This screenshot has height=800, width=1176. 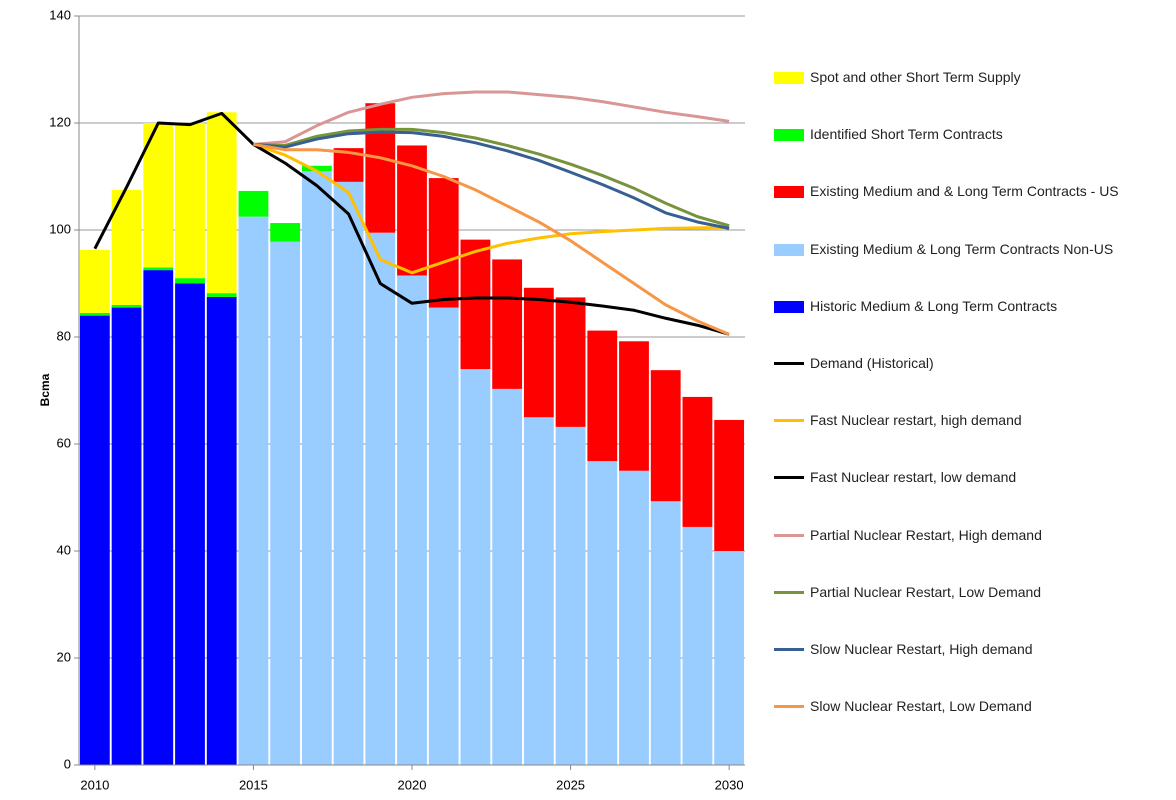 I want to click on legend-item: Slow Nuclear Restart, High demand, so click(x=972, y=649).